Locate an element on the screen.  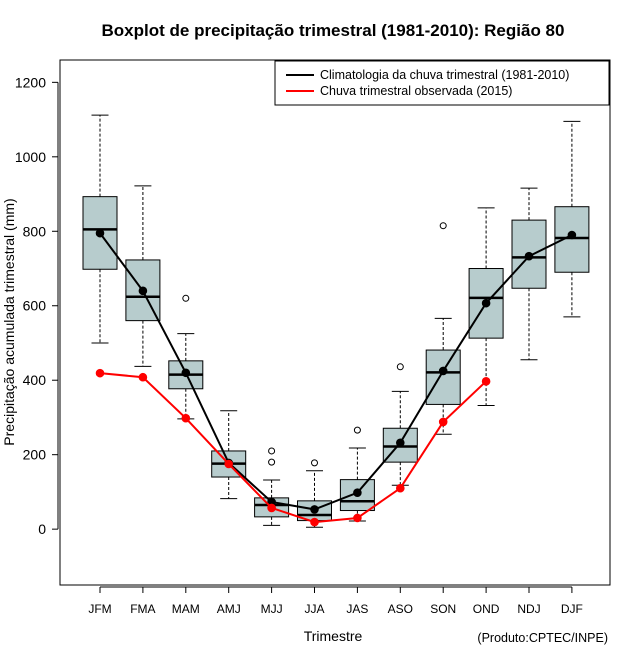
box-son is located at coordinates (443, 328).